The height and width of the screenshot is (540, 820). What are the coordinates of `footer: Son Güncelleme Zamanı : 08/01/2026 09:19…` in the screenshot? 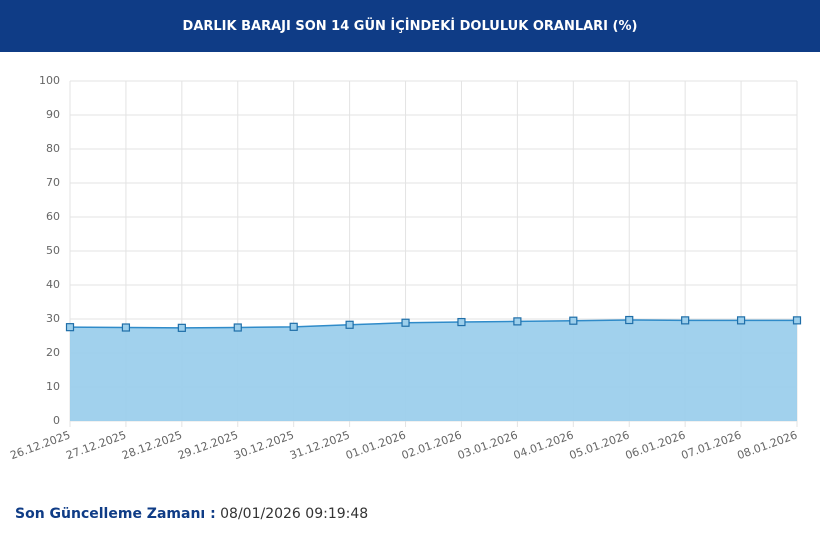 It's located at (191, 514).